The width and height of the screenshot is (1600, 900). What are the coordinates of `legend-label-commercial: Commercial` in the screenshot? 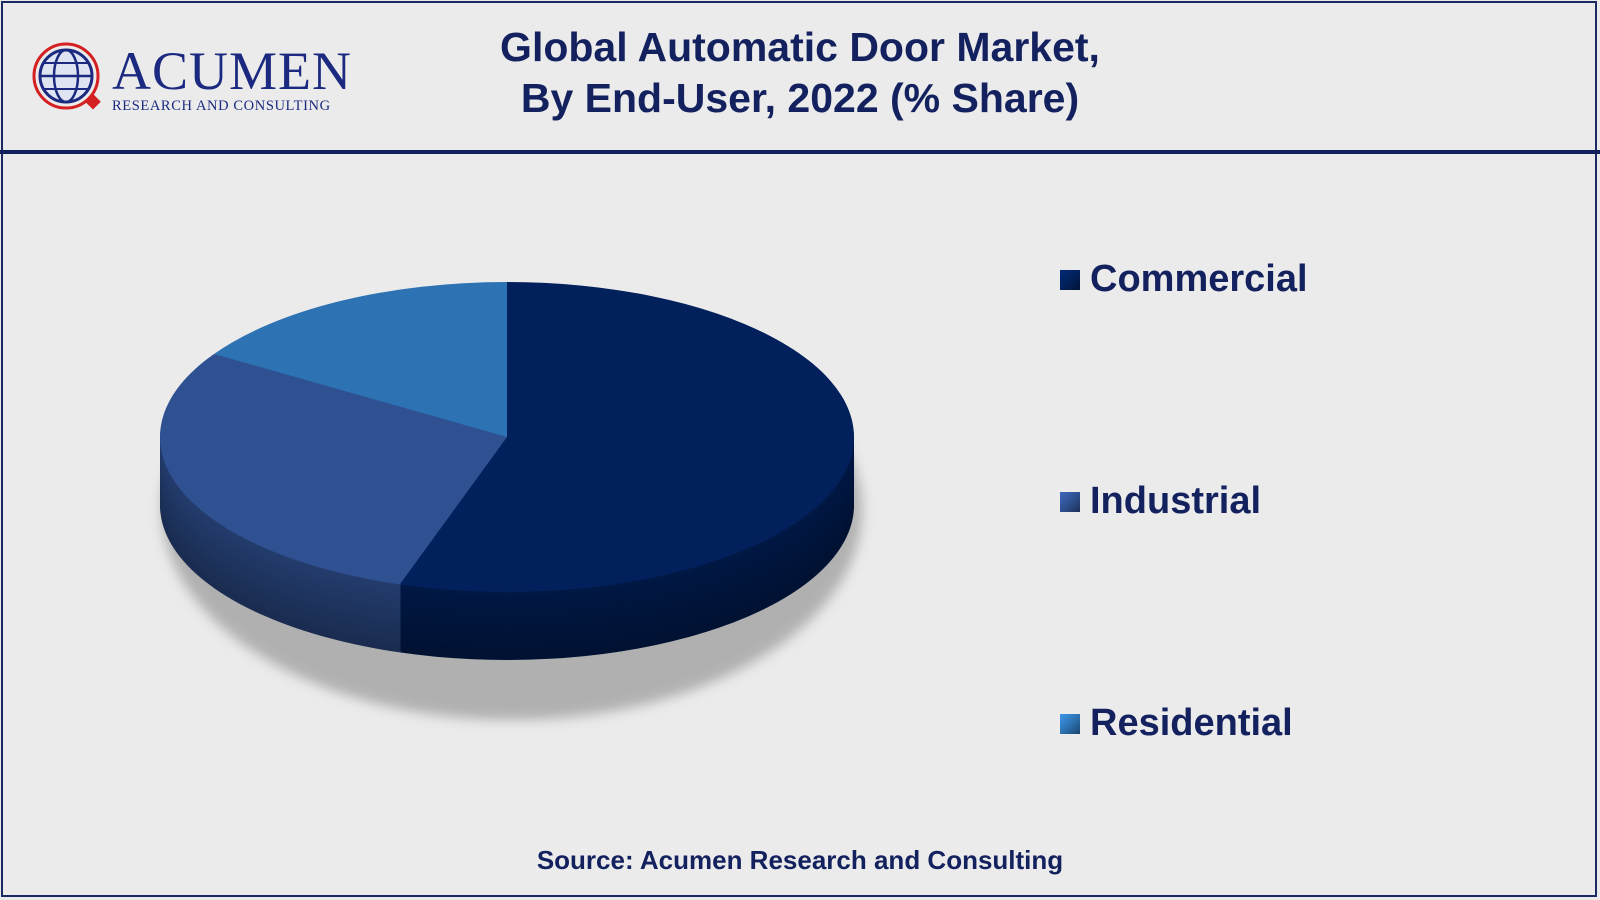 It's located at (1199, 279).